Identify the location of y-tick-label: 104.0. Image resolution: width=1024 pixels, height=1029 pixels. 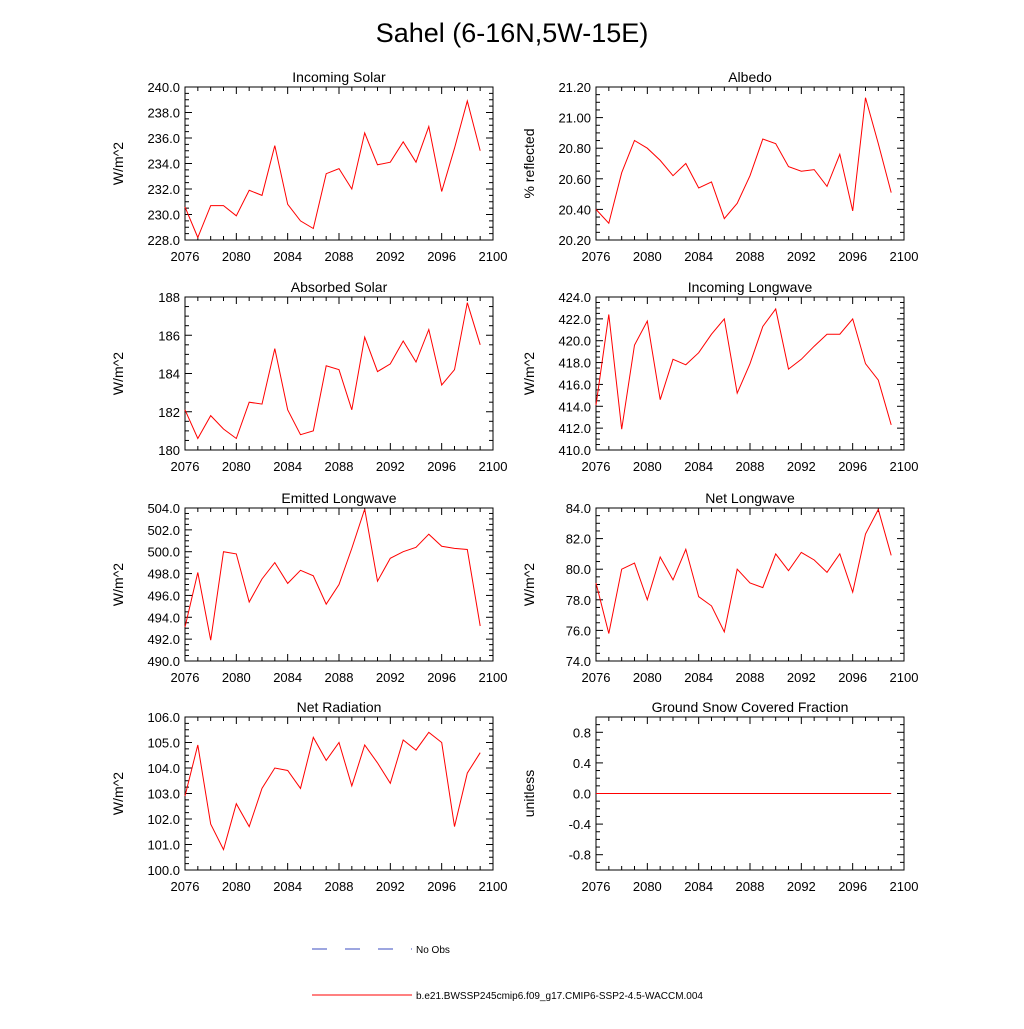
(163, 768).